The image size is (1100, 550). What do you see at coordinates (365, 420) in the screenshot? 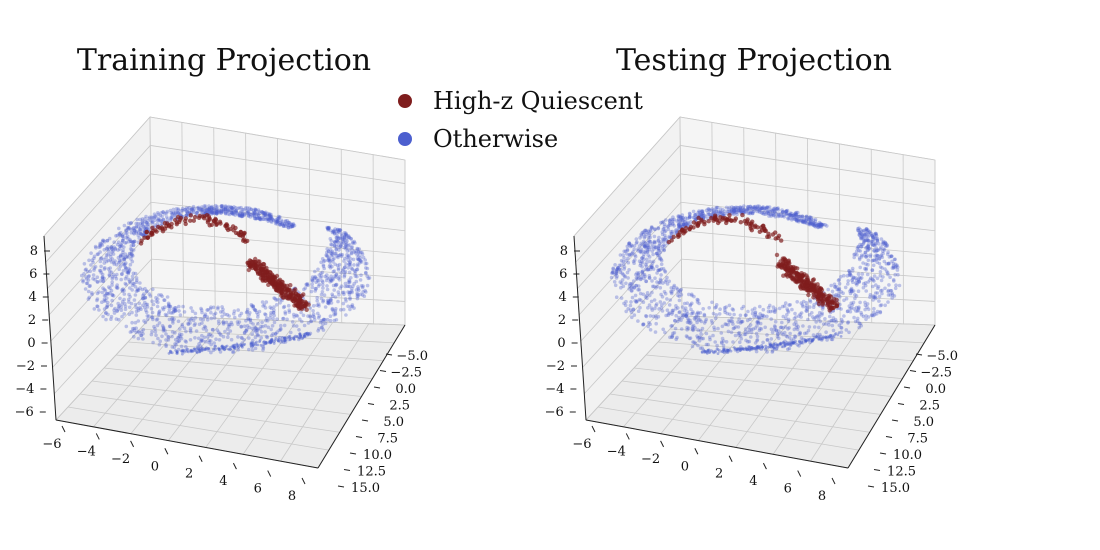
I see `y-tick-mark` at bounding box center [365, 420].